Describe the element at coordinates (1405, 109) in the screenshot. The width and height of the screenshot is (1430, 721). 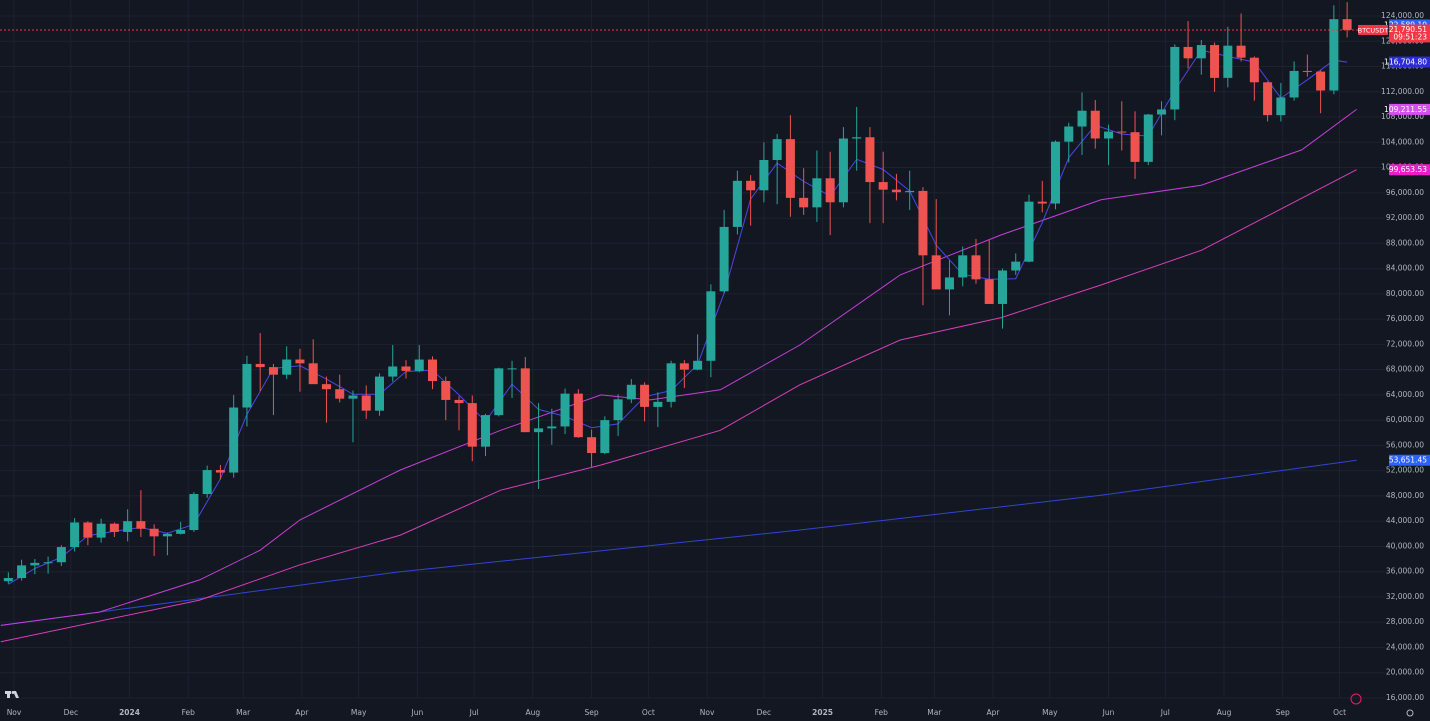
I see `line-value-label: 109,211.55` at that location.